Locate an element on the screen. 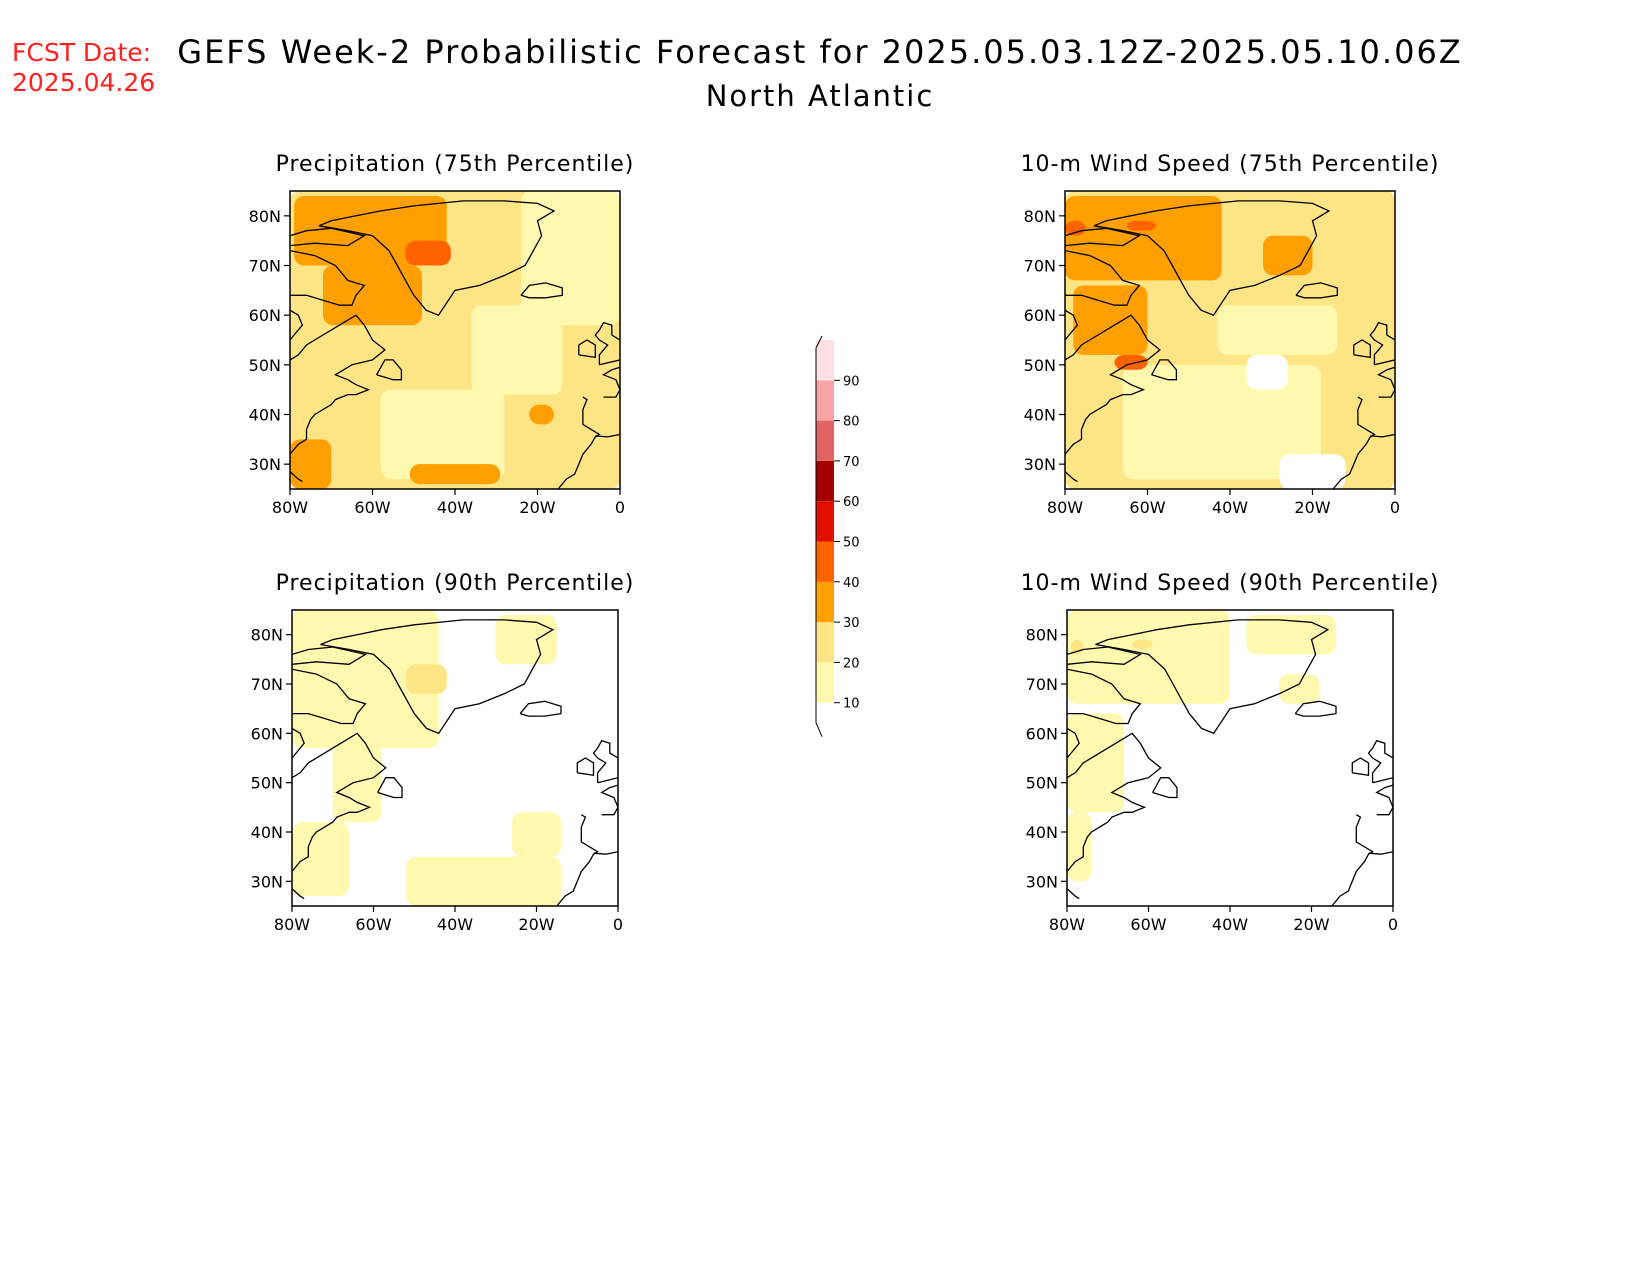  colorbar-label: 10 is located at coordinates (851, 704).